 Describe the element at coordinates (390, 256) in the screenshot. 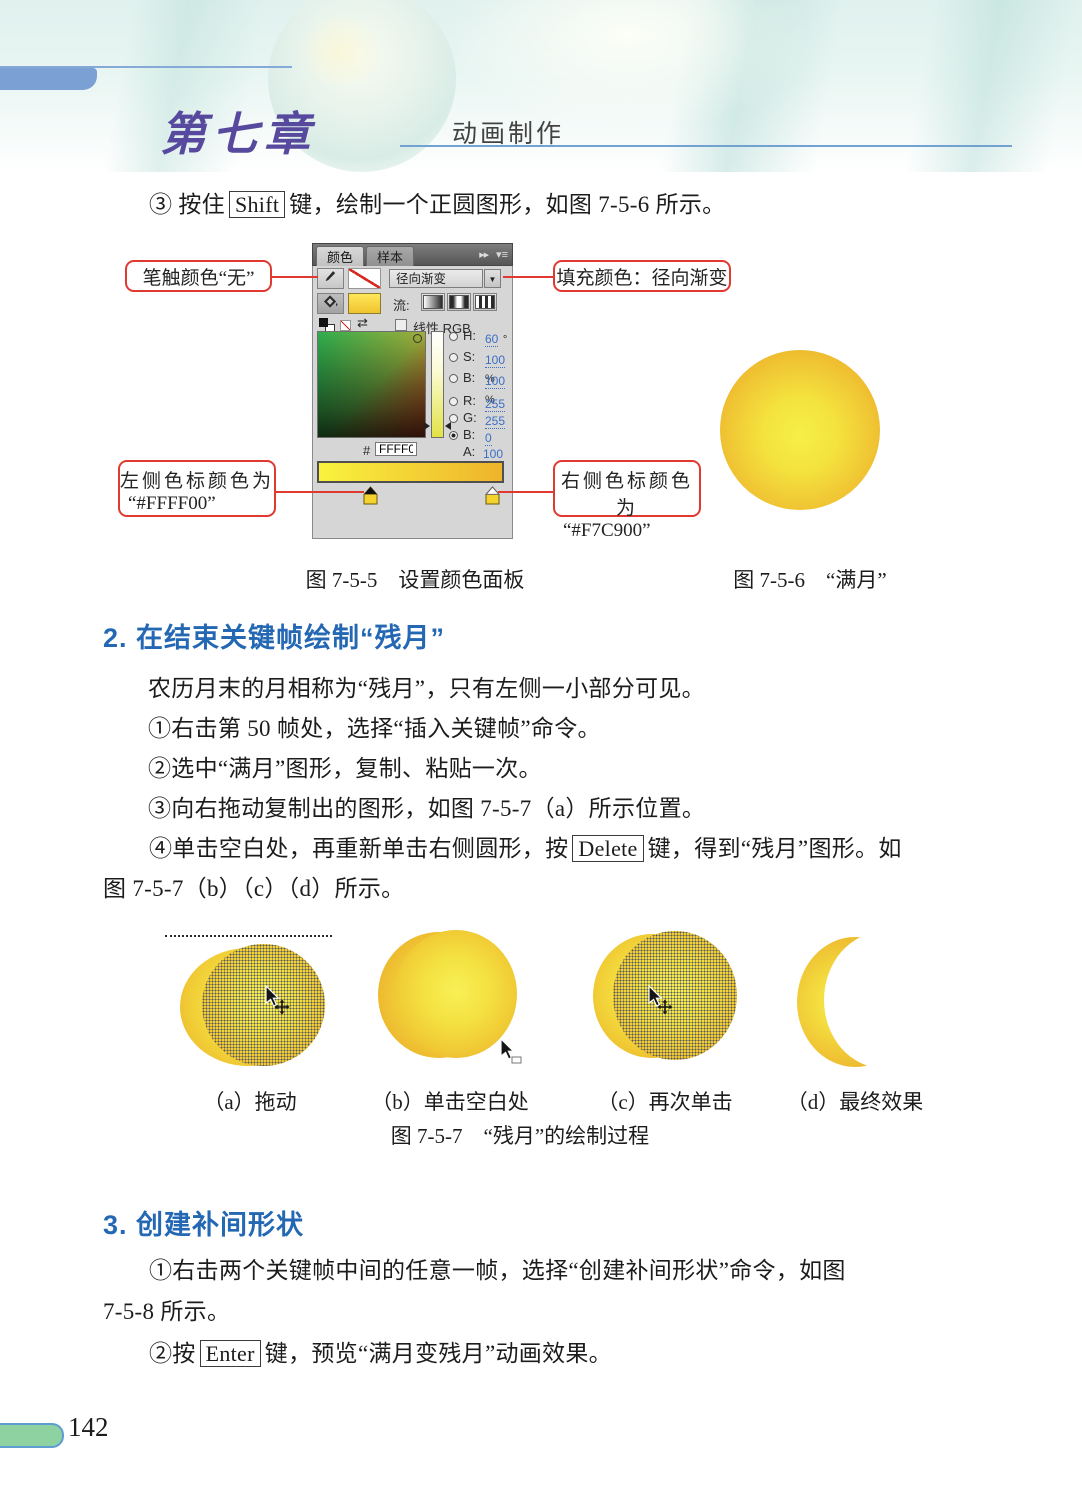

I see `tab-swatches: 样本` at that location.